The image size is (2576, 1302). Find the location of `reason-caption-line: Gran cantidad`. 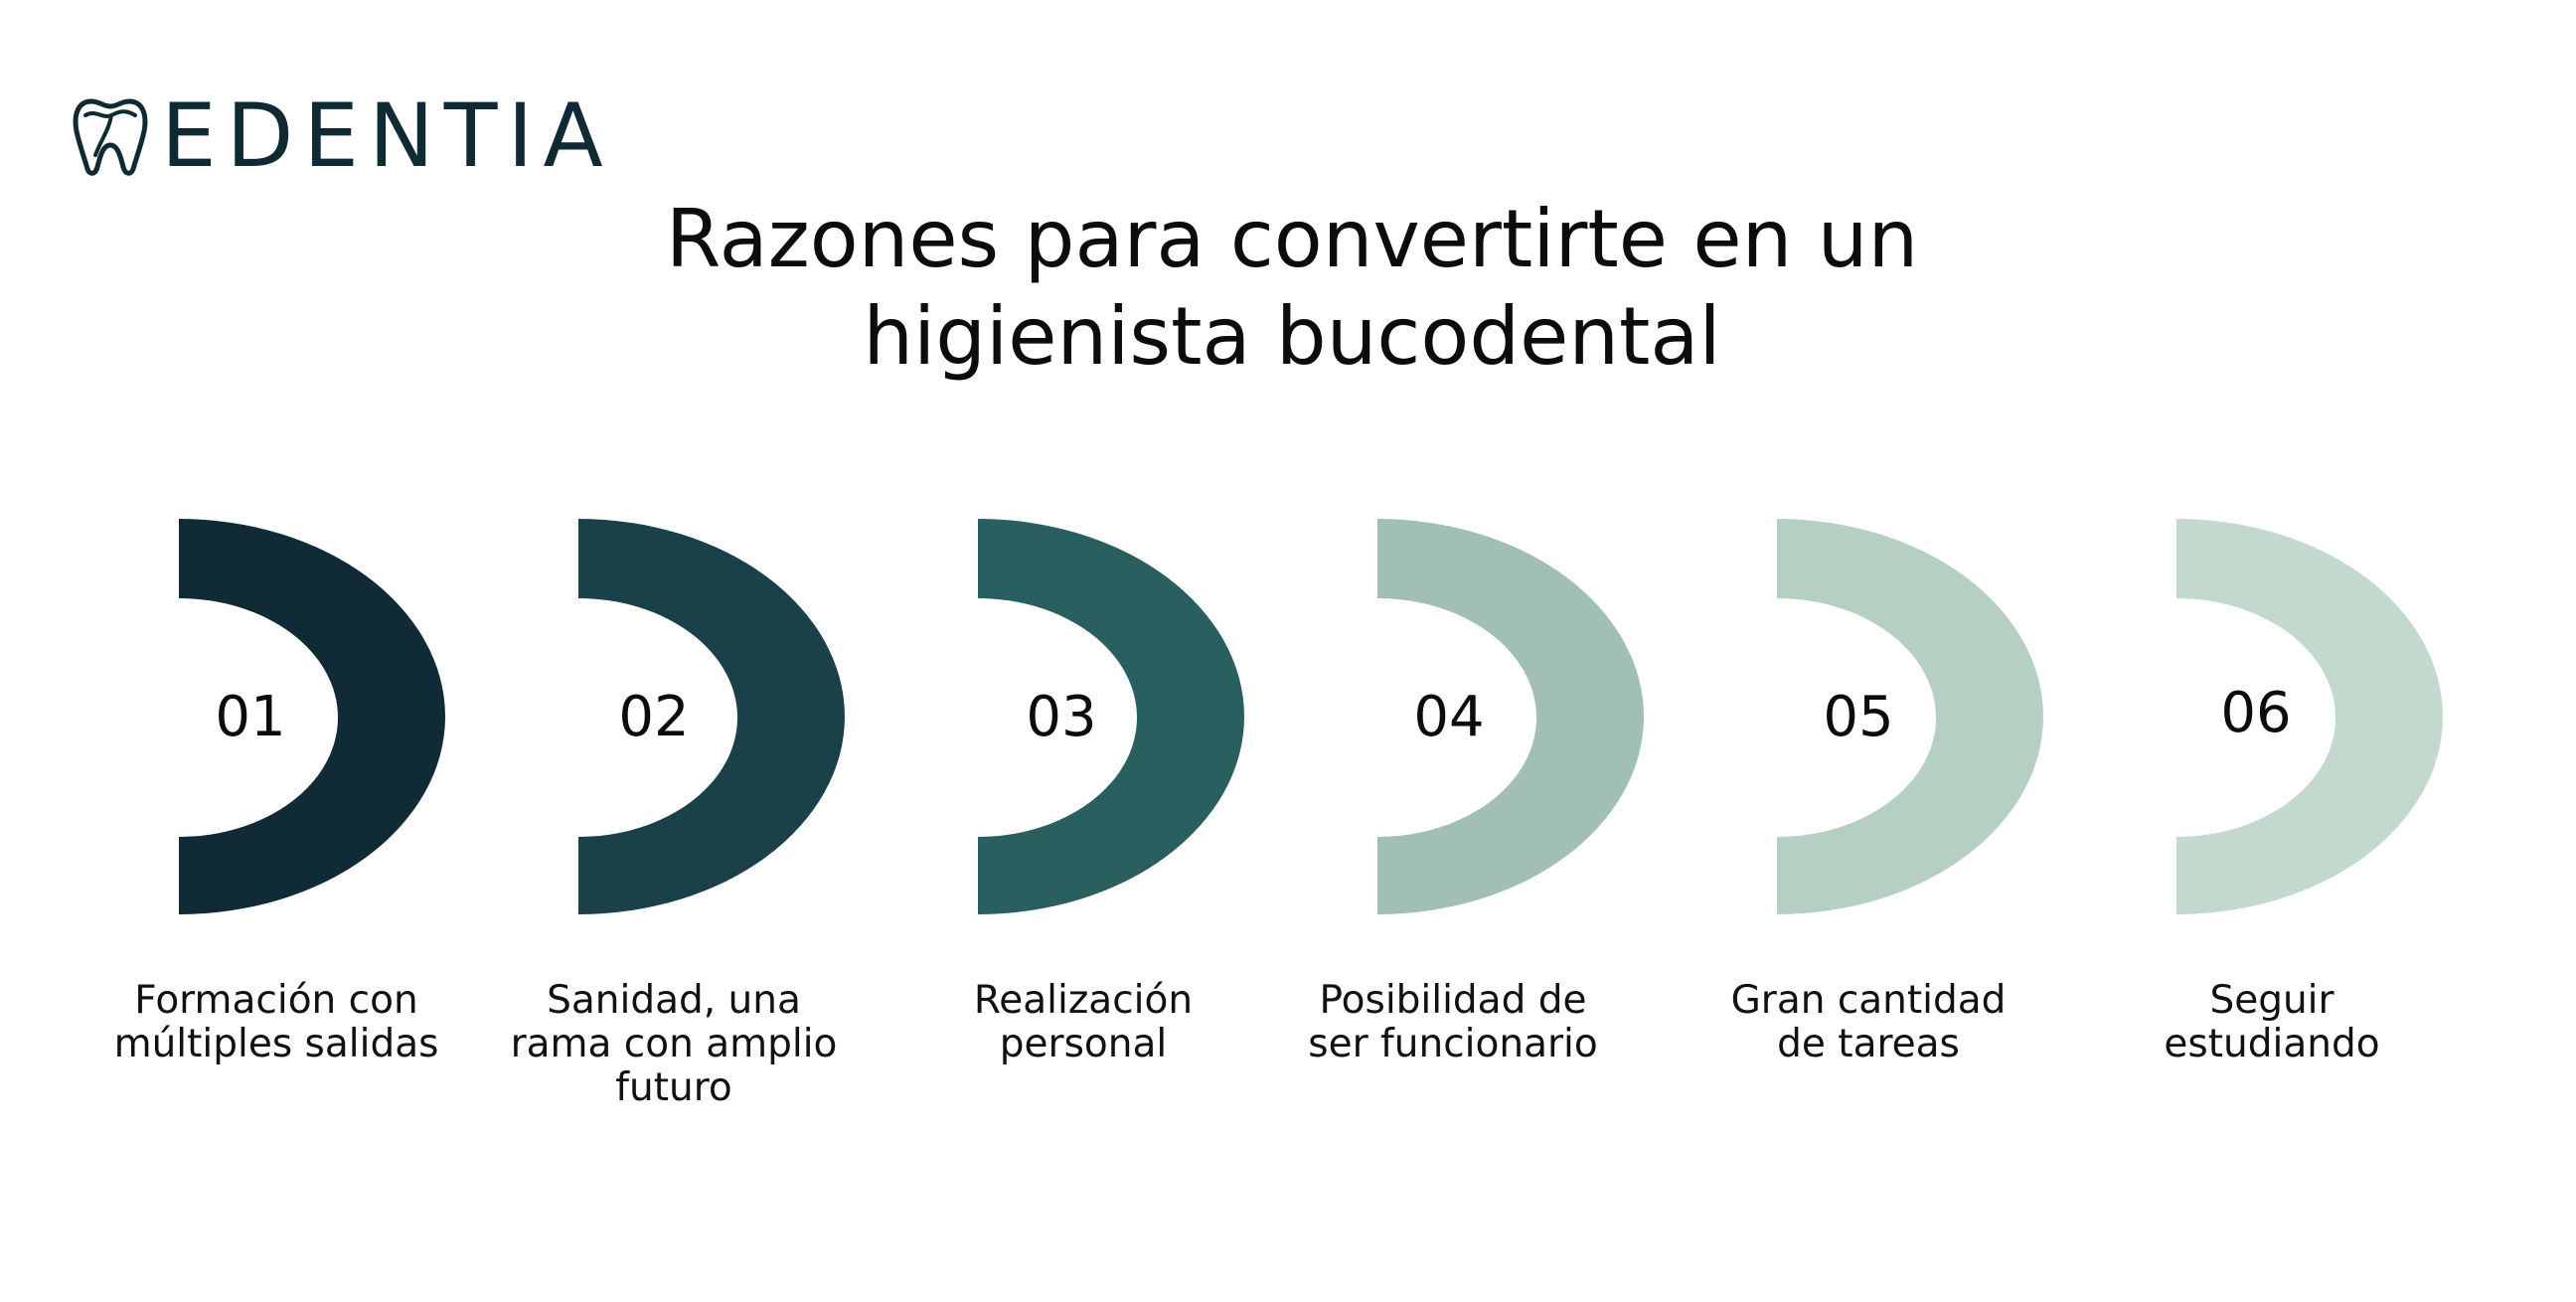

reason-caption-line: Gran cantidad is located at coordinates (1868, 1000).